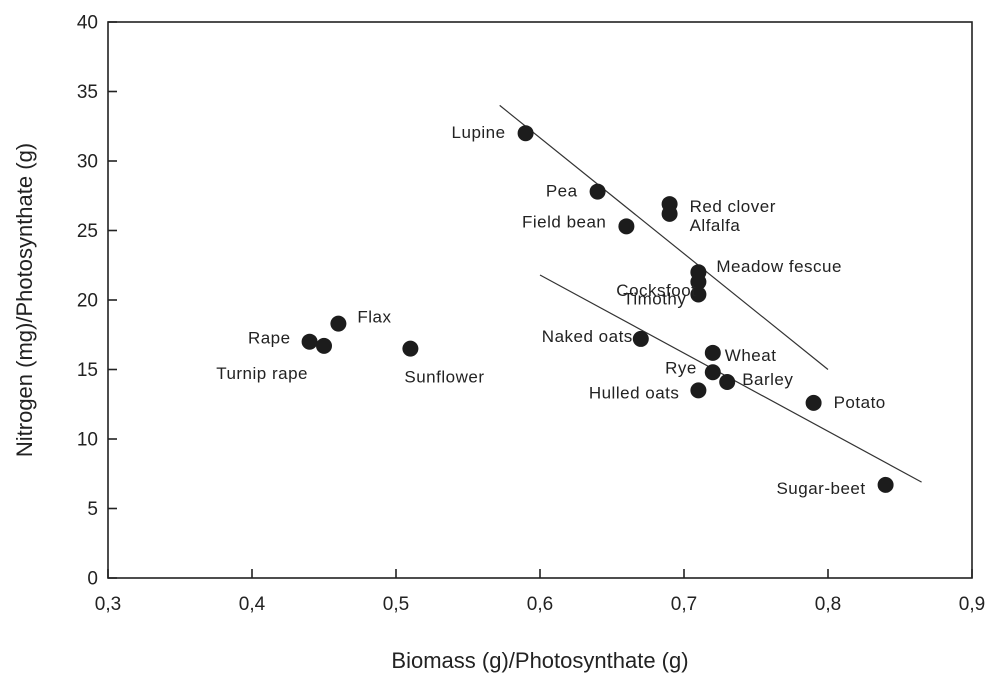 The width and height of the screenshot is (993, 674). Describe the element at coordinates (24, 300) in the screenshot. I see `y-axis-title: Nitrogen (mg)/Photosynthate (g)` at that location.